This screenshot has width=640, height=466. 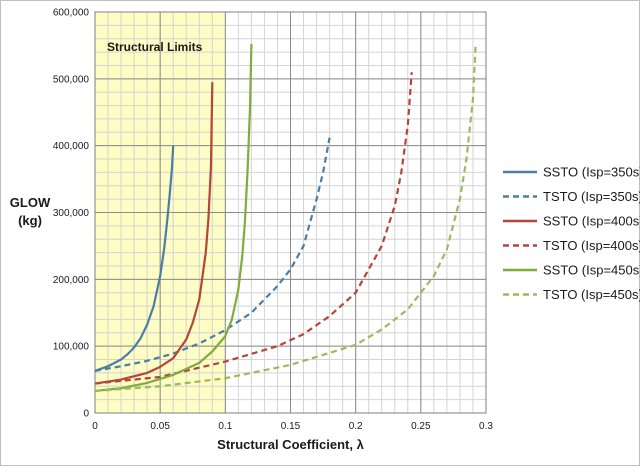 I want to click on legend-item: SSTO (Isp=350s), so click(x=571, y=172).